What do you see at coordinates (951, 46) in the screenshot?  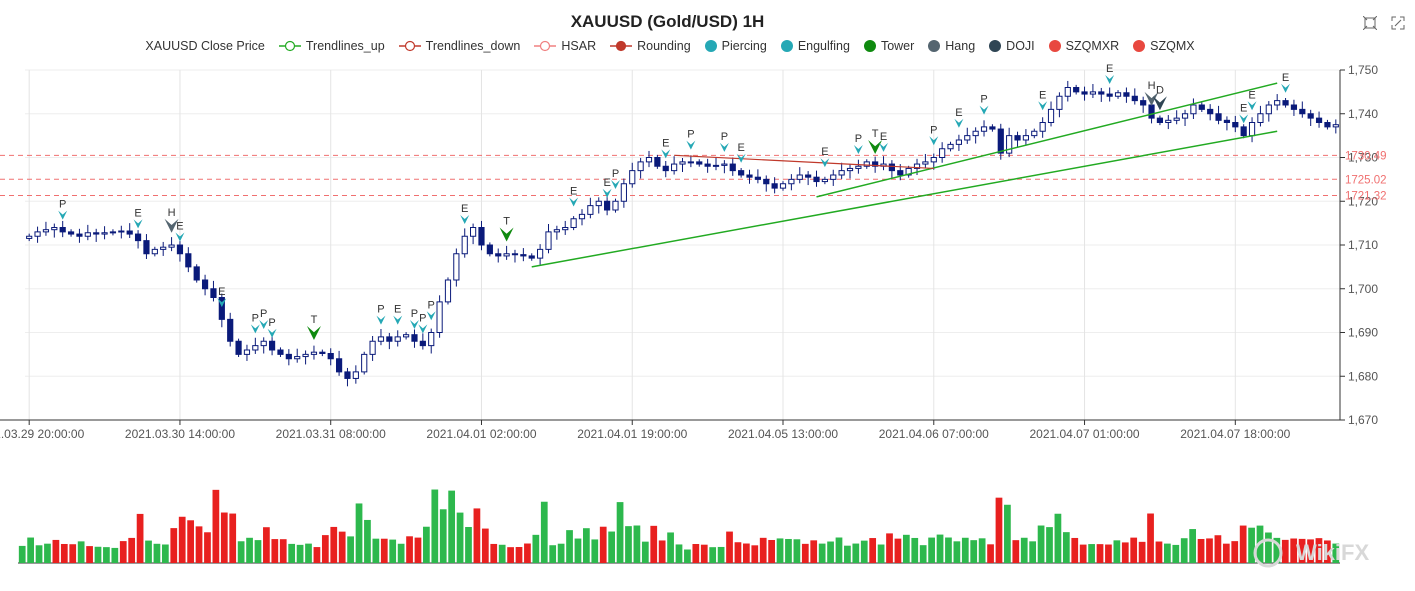 I see `legend-item: Hang` at bounding box center [951, 46].